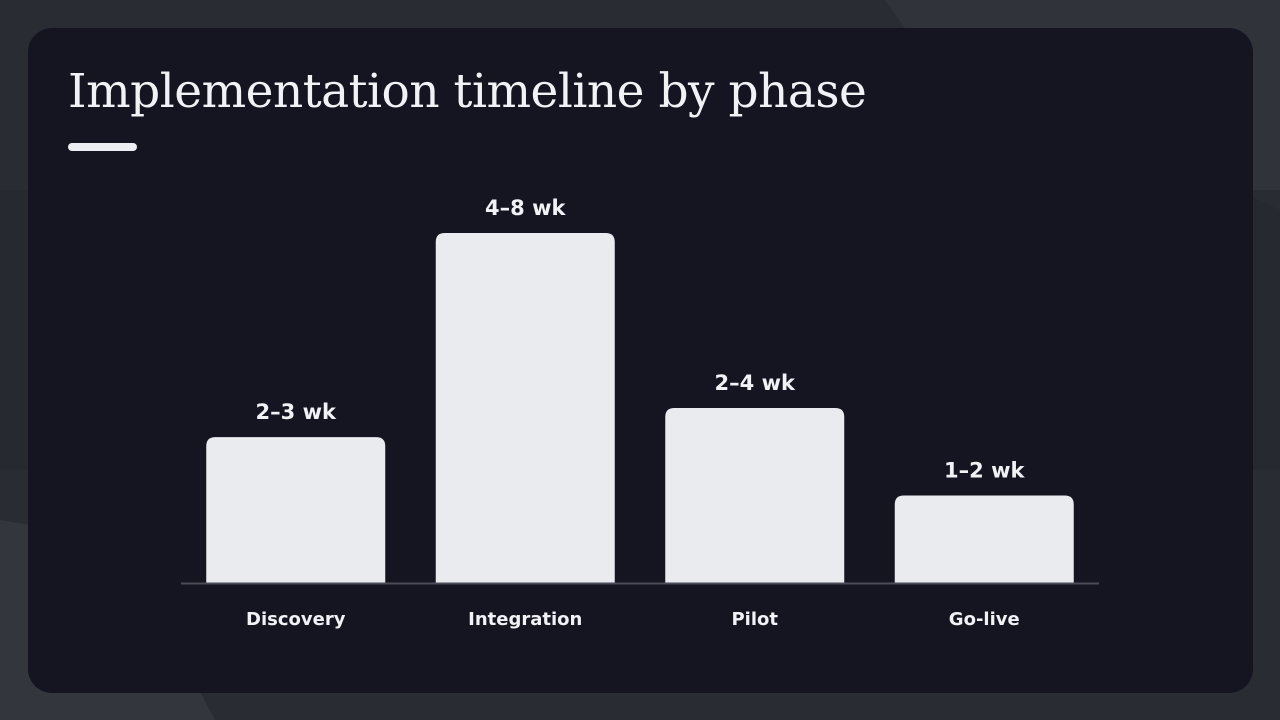 Image resolution: width=1280 pixels, height=720 pixels. I want to click on bar-value-label: 1–2 wk, so click(984, 471).